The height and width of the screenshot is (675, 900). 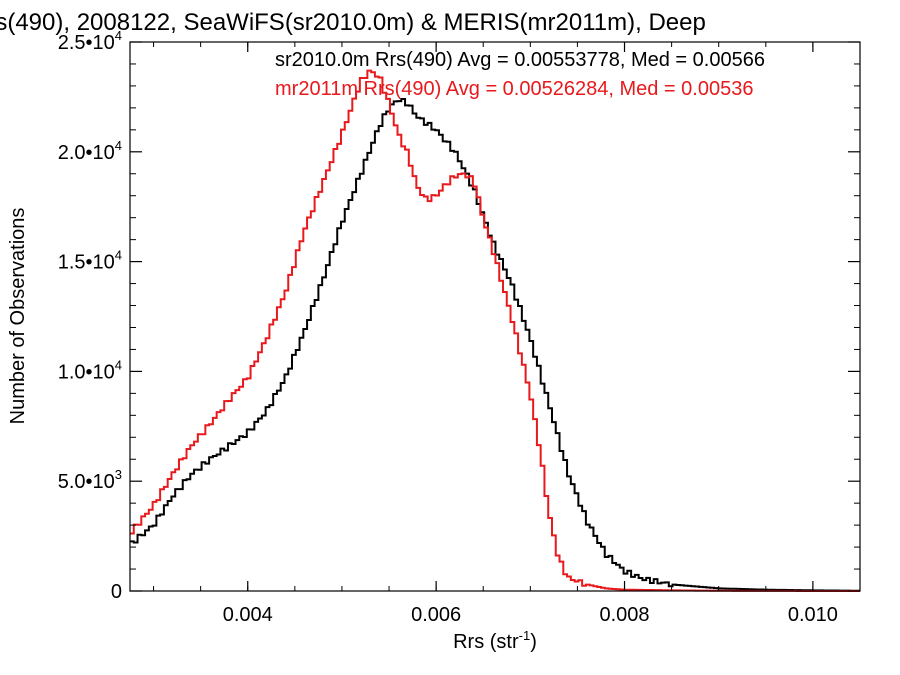 I want to click on x-tick-label: 0.008, so click(x=624, y=615).